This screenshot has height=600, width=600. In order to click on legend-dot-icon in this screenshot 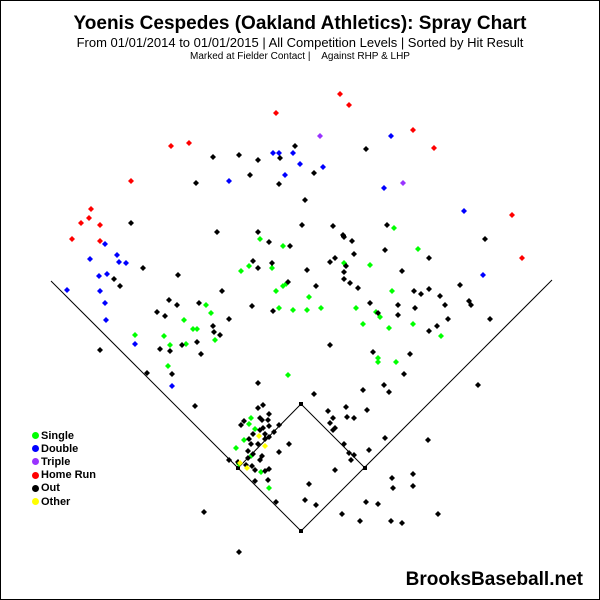, I will do `click(35, 488)`.